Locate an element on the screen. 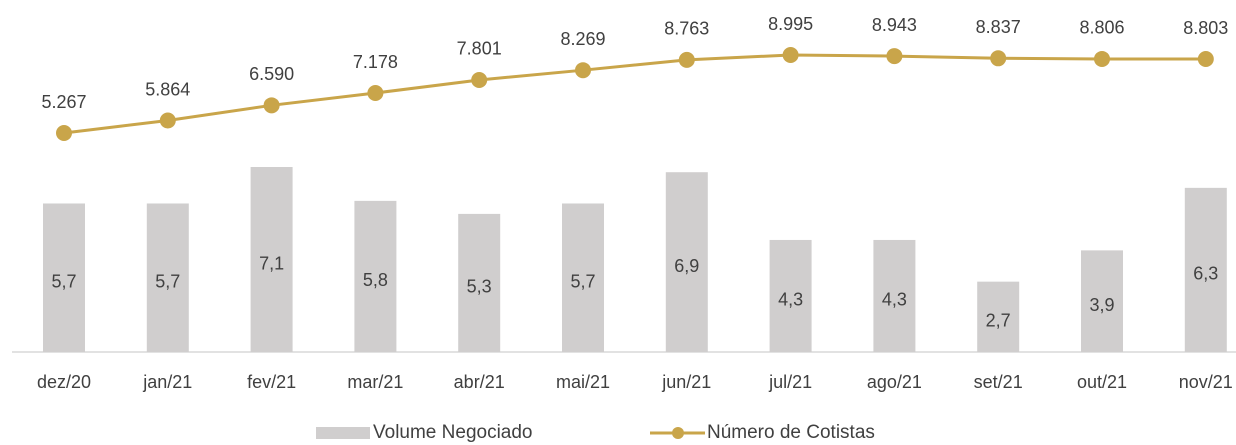 This screenshot has width=1236, height=445. bar-label: 5,8 is located at coordinates (375, 280).